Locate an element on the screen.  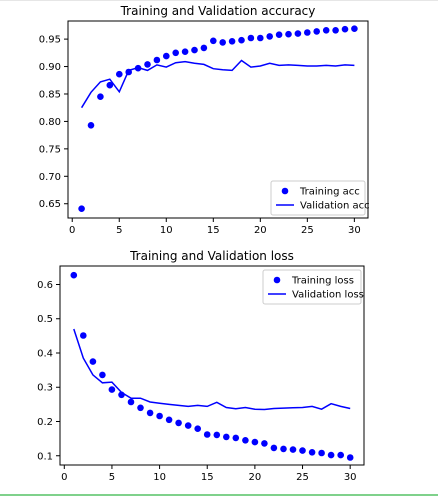
acc-x-tick-label: 0 is located at coordinates (72, 230).